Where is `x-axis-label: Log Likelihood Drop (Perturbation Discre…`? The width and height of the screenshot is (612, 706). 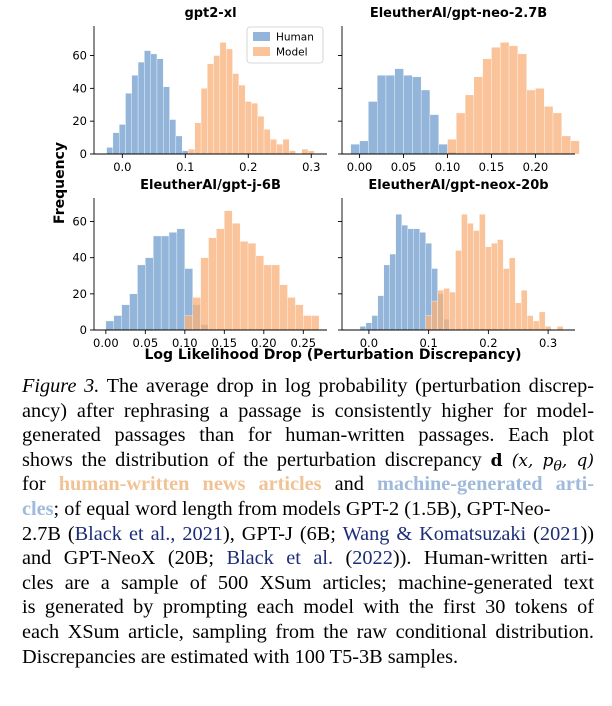 x-axis-label: Log Likelihood Drop (Perturbation Discre… is located at coordinates (332, 355).